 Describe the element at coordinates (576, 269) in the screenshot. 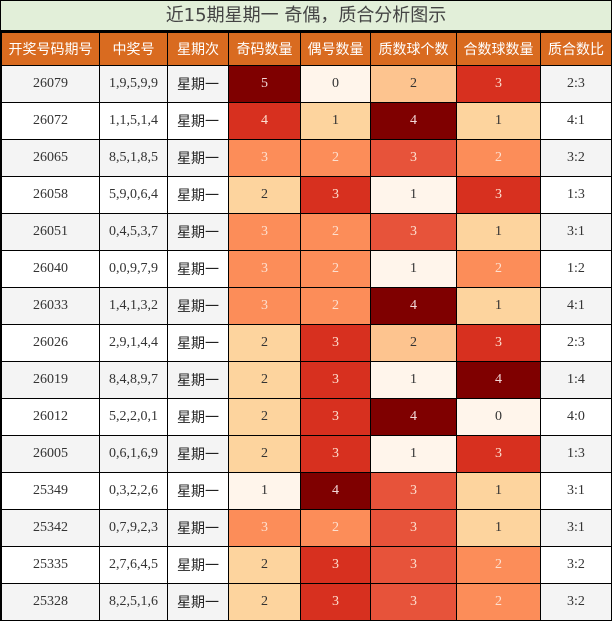

I see `ratio-cell: 1:2` at that location.